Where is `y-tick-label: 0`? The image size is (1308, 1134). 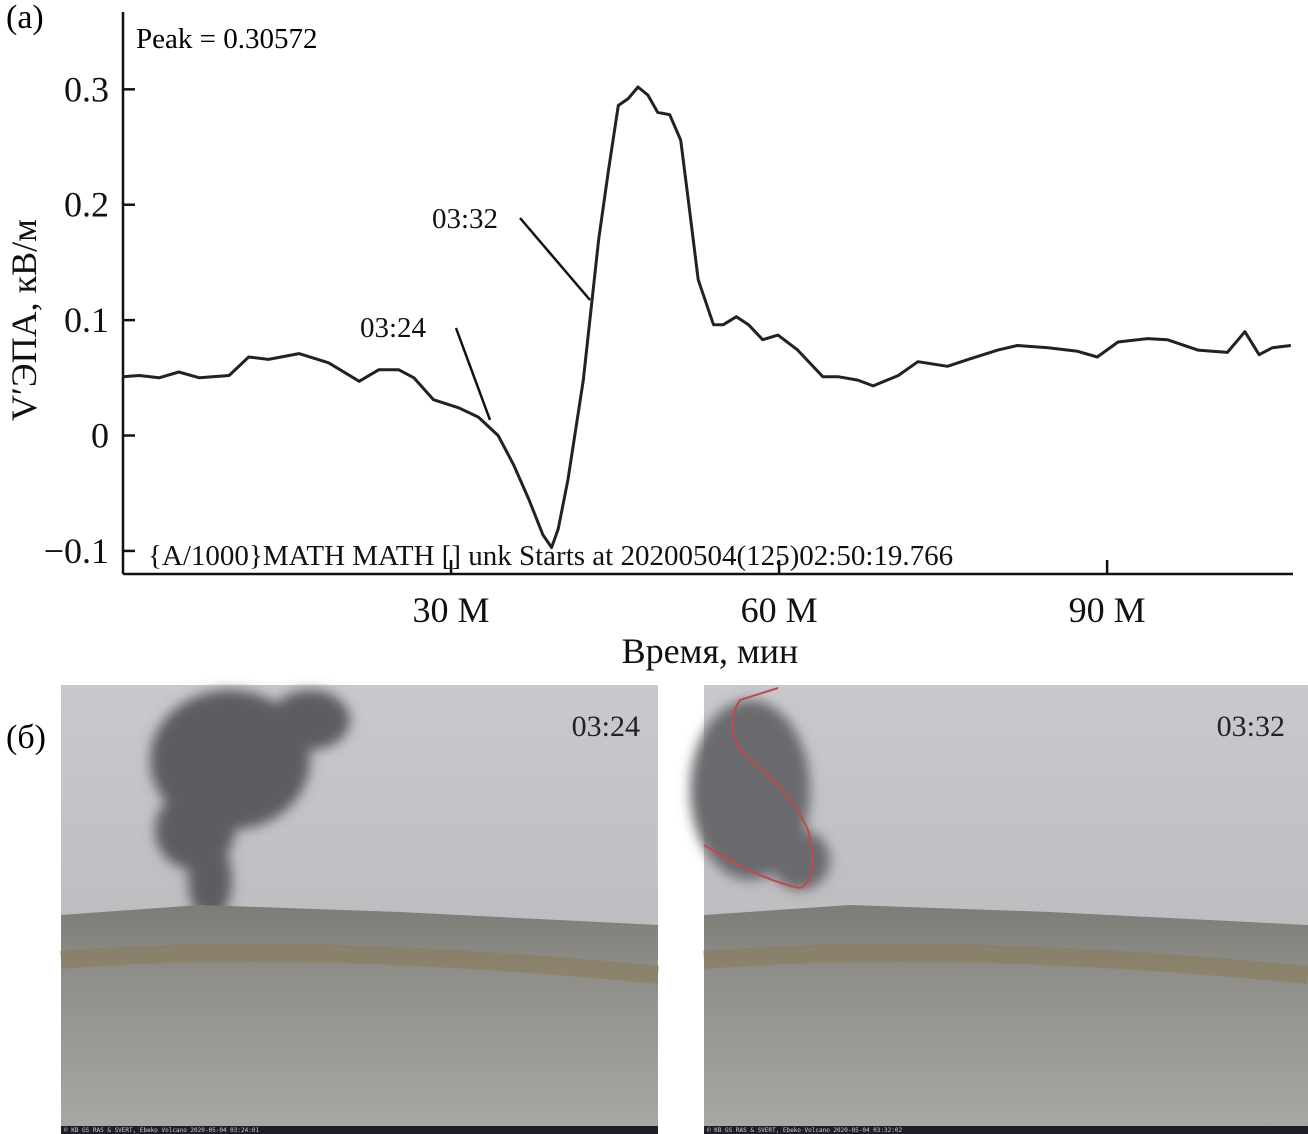
y-tick-label: 0 is located at coordinates (100, 436).